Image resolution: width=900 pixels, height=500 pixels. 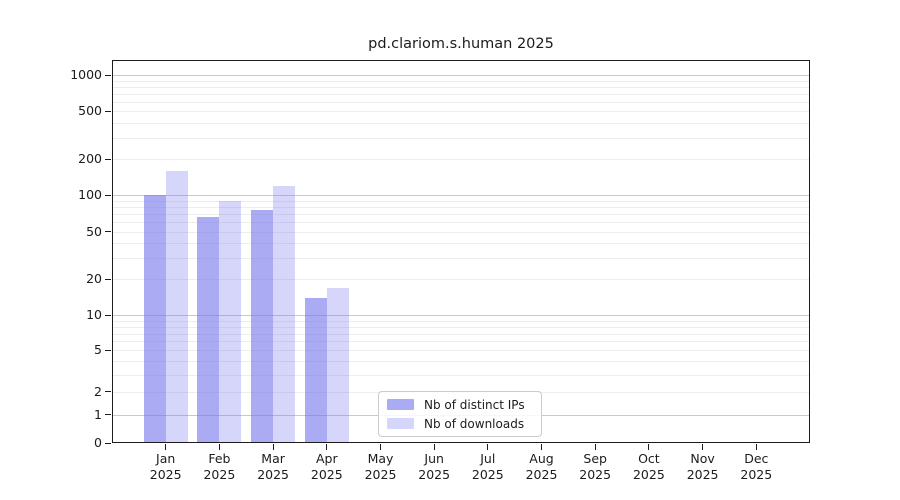 I want to click on y-tick-label: 20, so click(x=94, y=279).